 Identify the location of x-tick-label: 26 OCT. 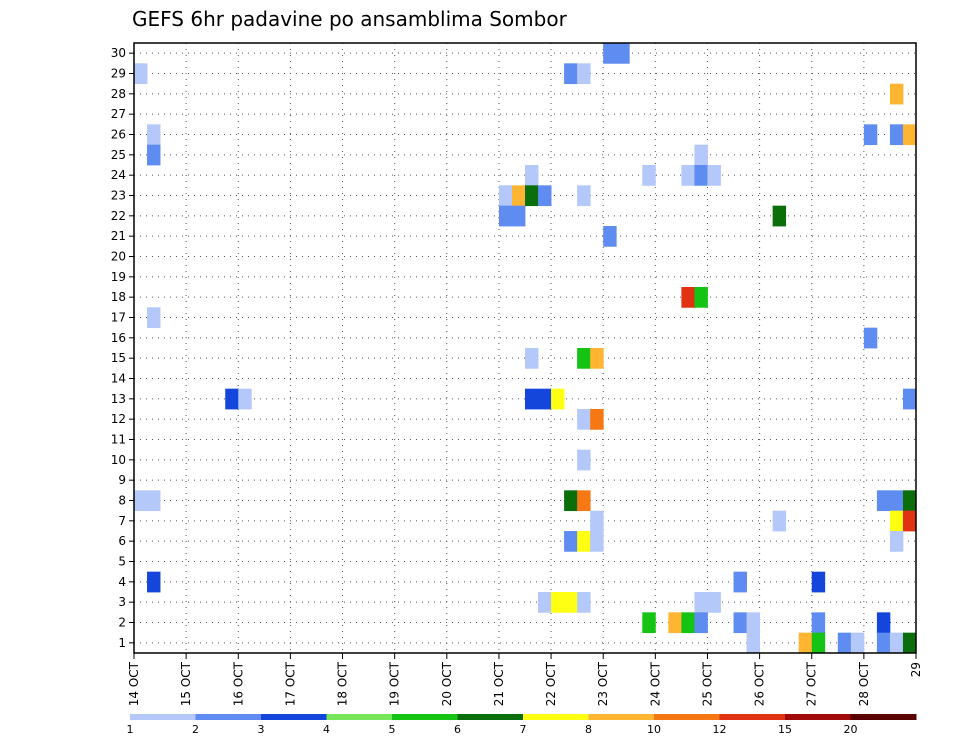
(760, 683).